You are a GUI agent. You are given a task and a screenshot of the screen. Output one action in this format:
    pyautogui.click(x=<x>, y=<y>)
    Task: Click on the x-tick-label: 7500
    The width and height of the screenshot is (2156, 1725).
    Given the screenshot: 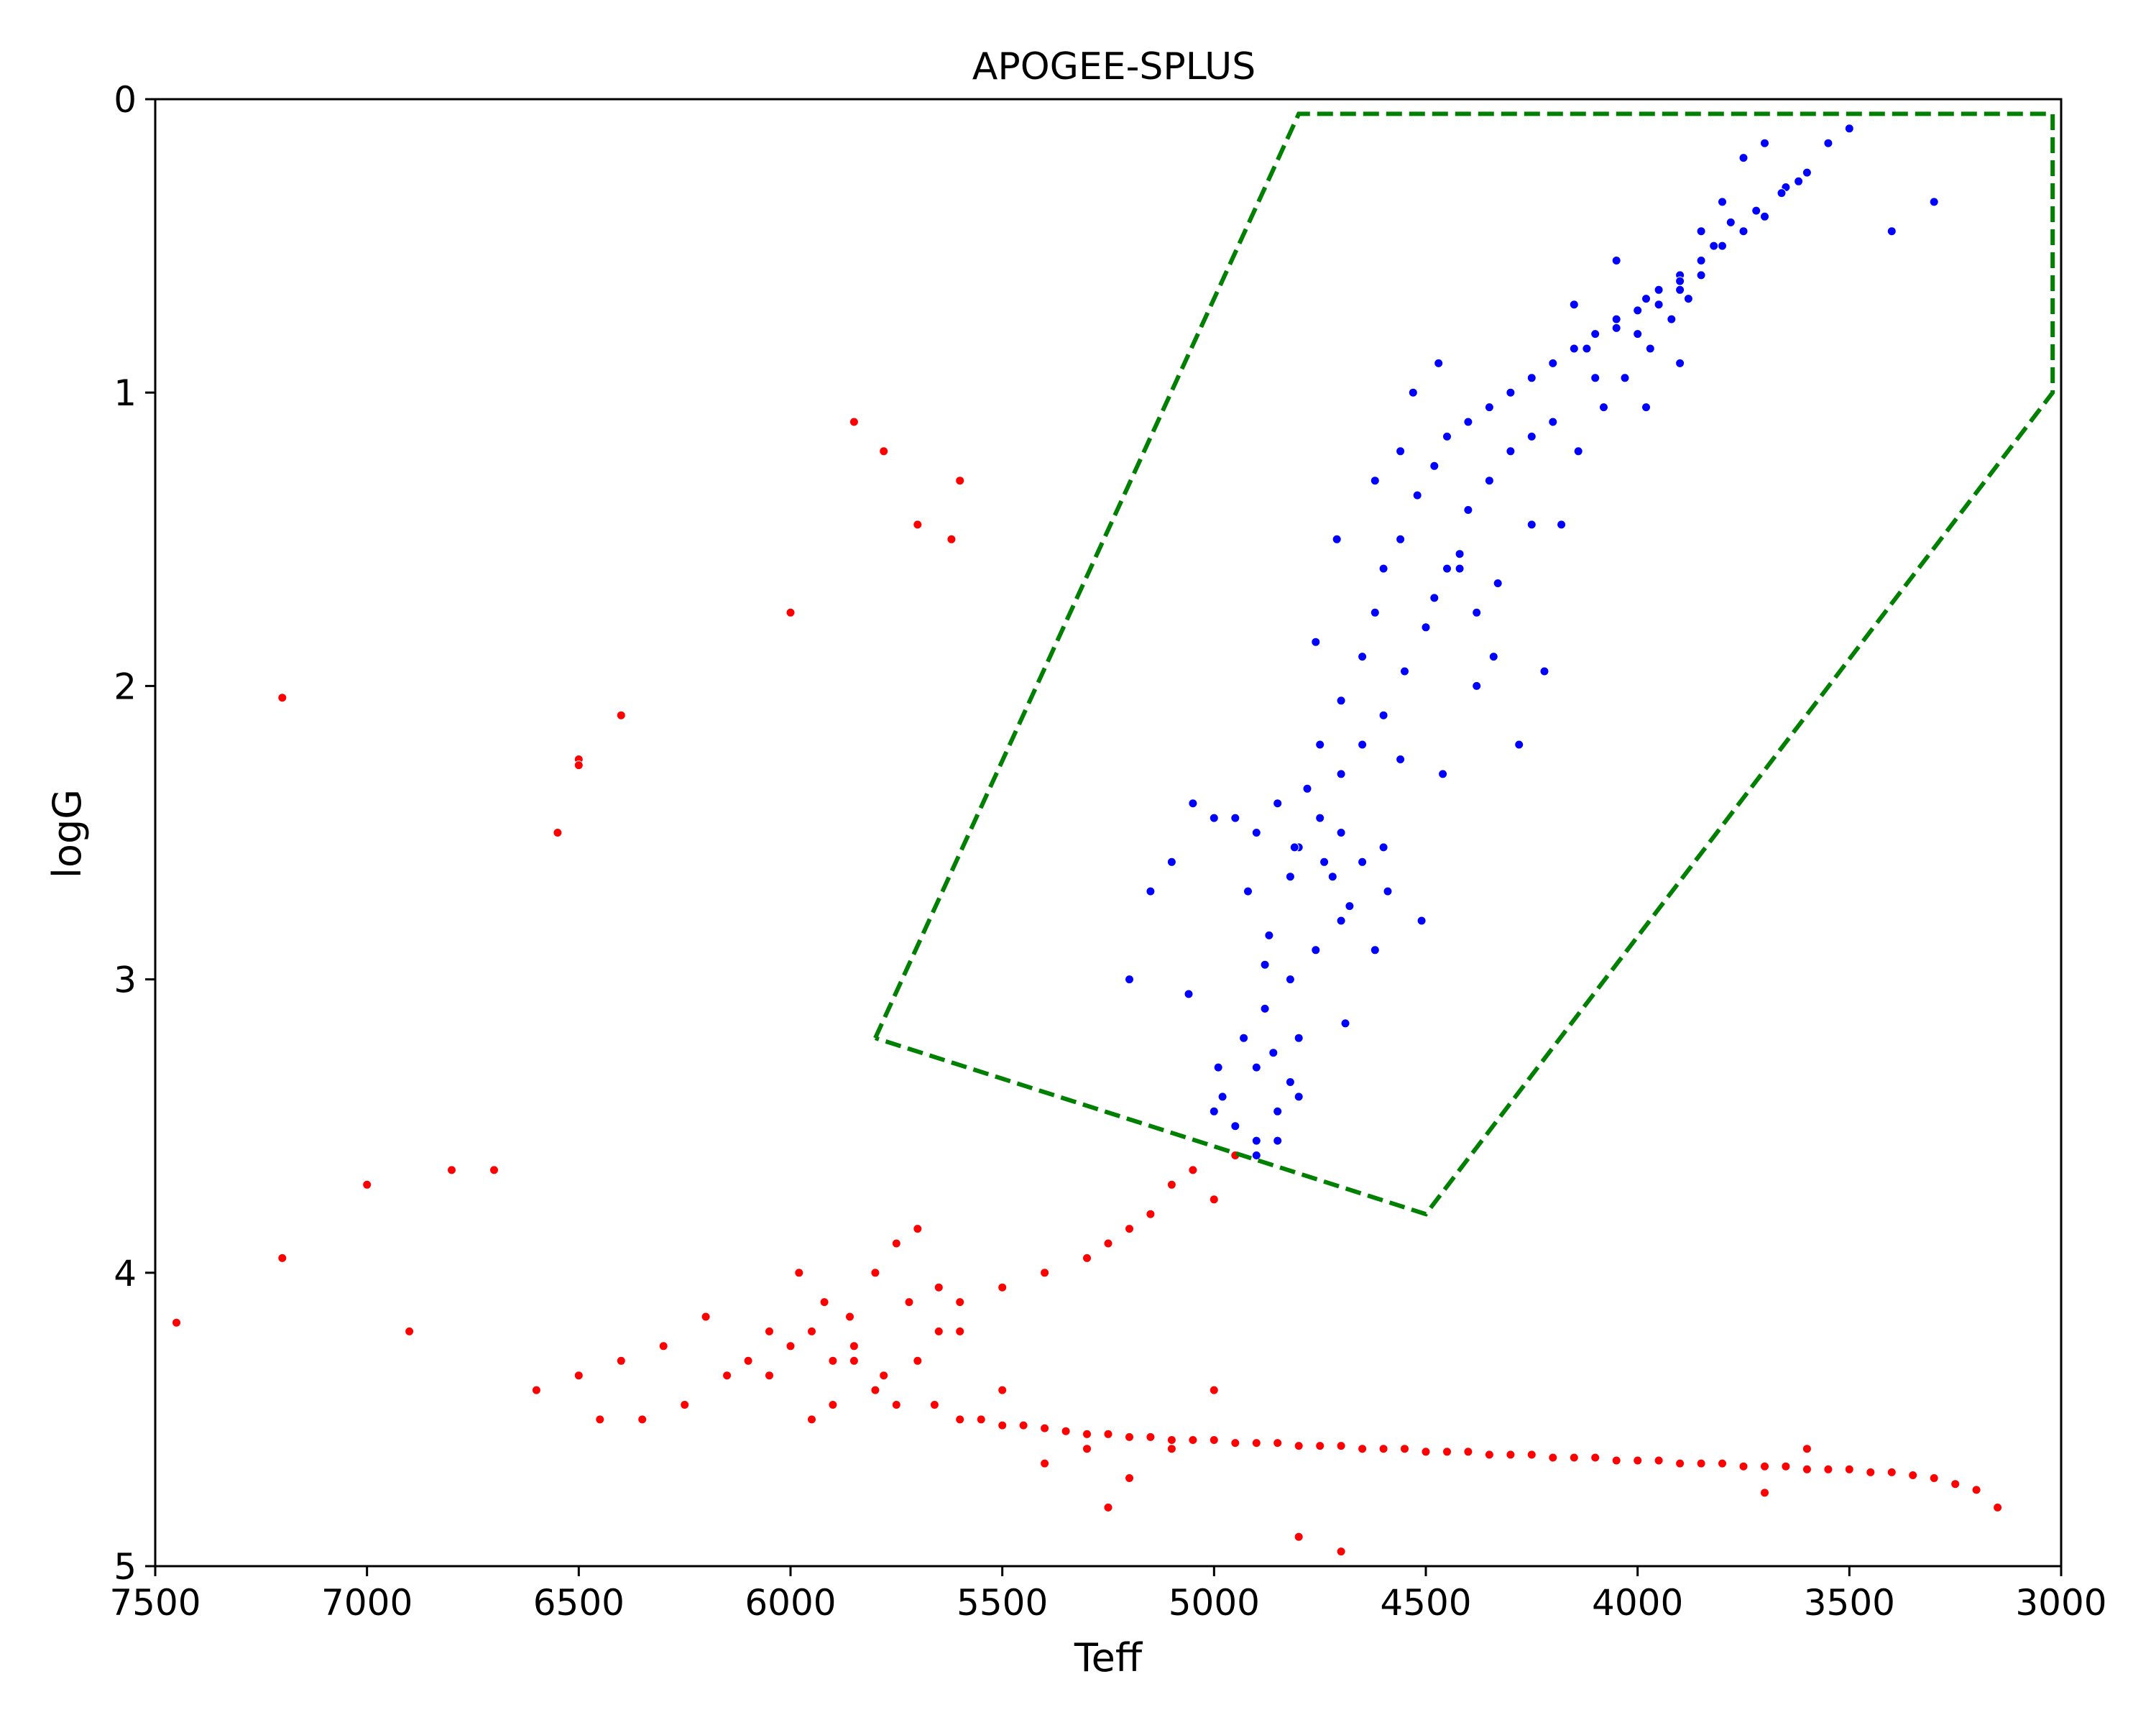 What is the action you would take?
    pyautogui.click(x=155, y=1603)
    